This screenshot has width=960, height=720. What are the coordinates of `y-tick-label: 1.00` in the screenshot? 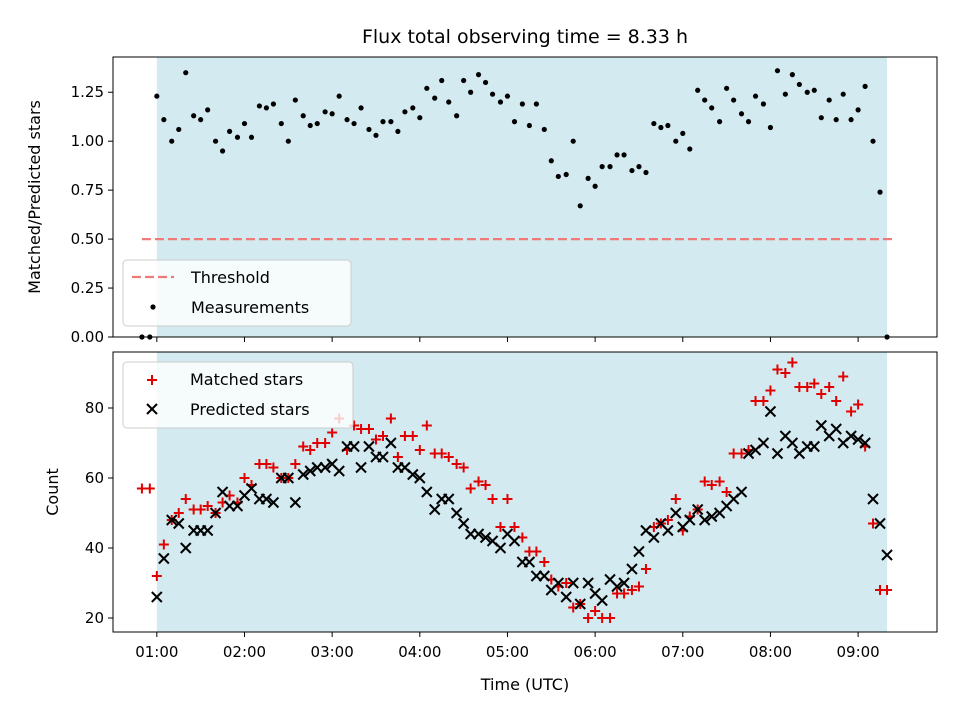 It's located at (87, 141).